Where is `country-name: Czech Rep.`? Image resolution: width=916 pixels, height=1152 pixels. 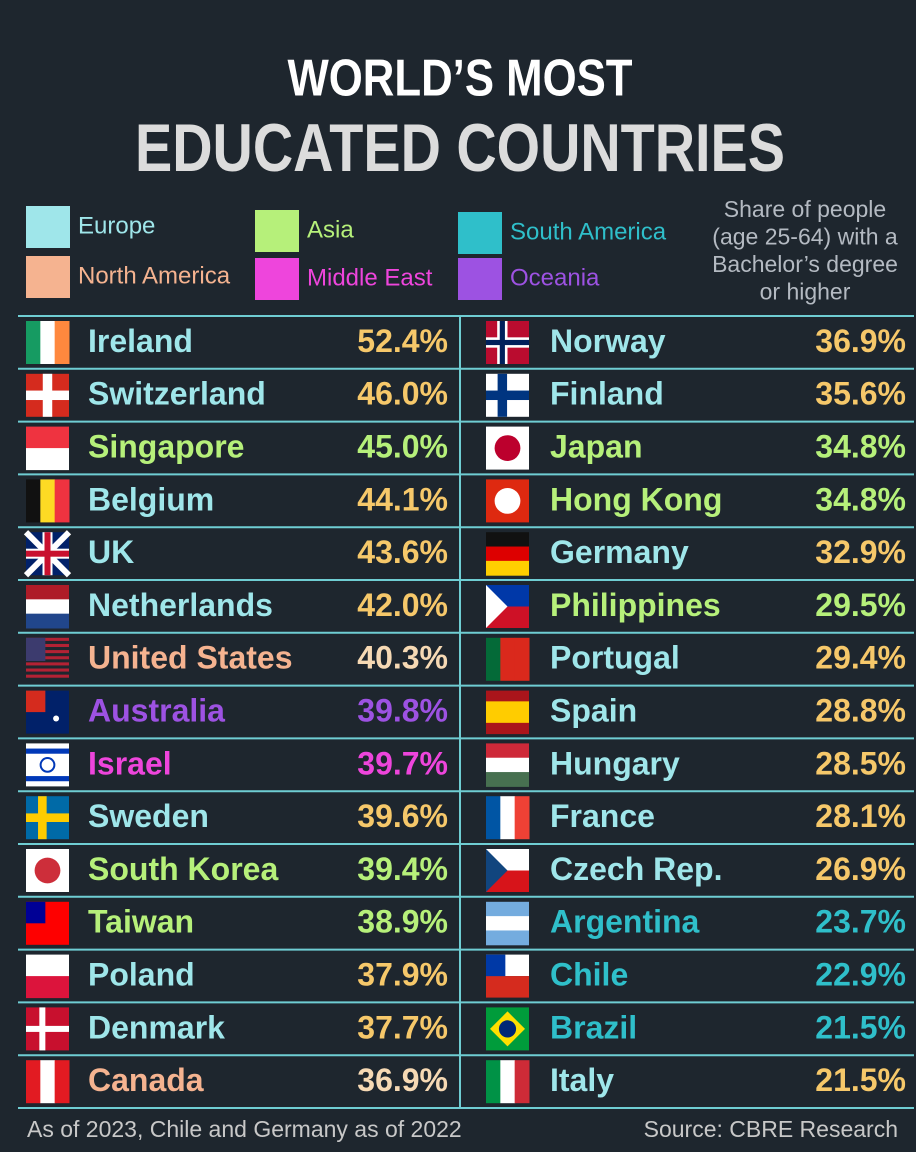 country-name: Czech Rep. is located at coordinates (636, 869).